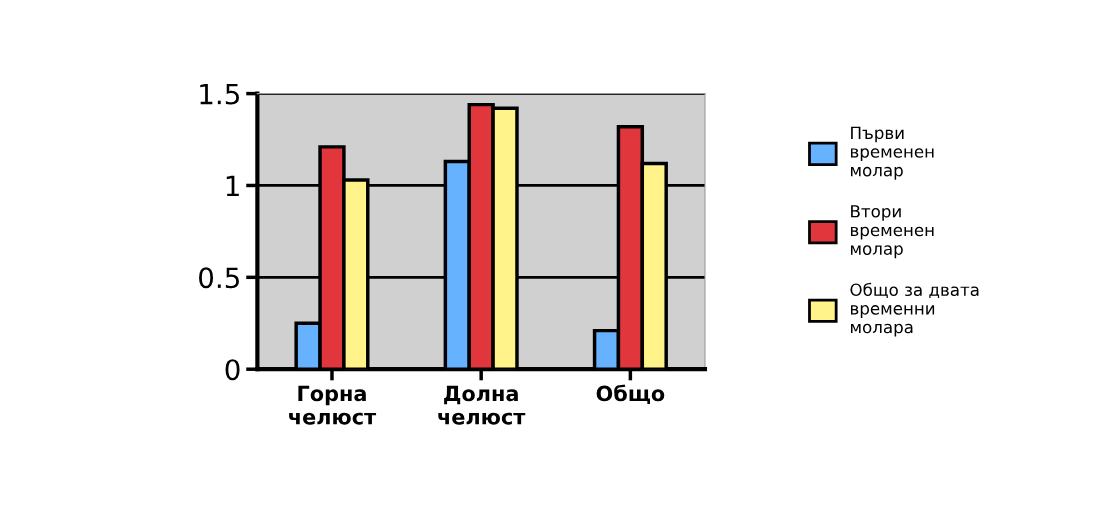 This screenshot has width=1119, height=520. I want to click on y-tick-label: 1, so click(232, 186).